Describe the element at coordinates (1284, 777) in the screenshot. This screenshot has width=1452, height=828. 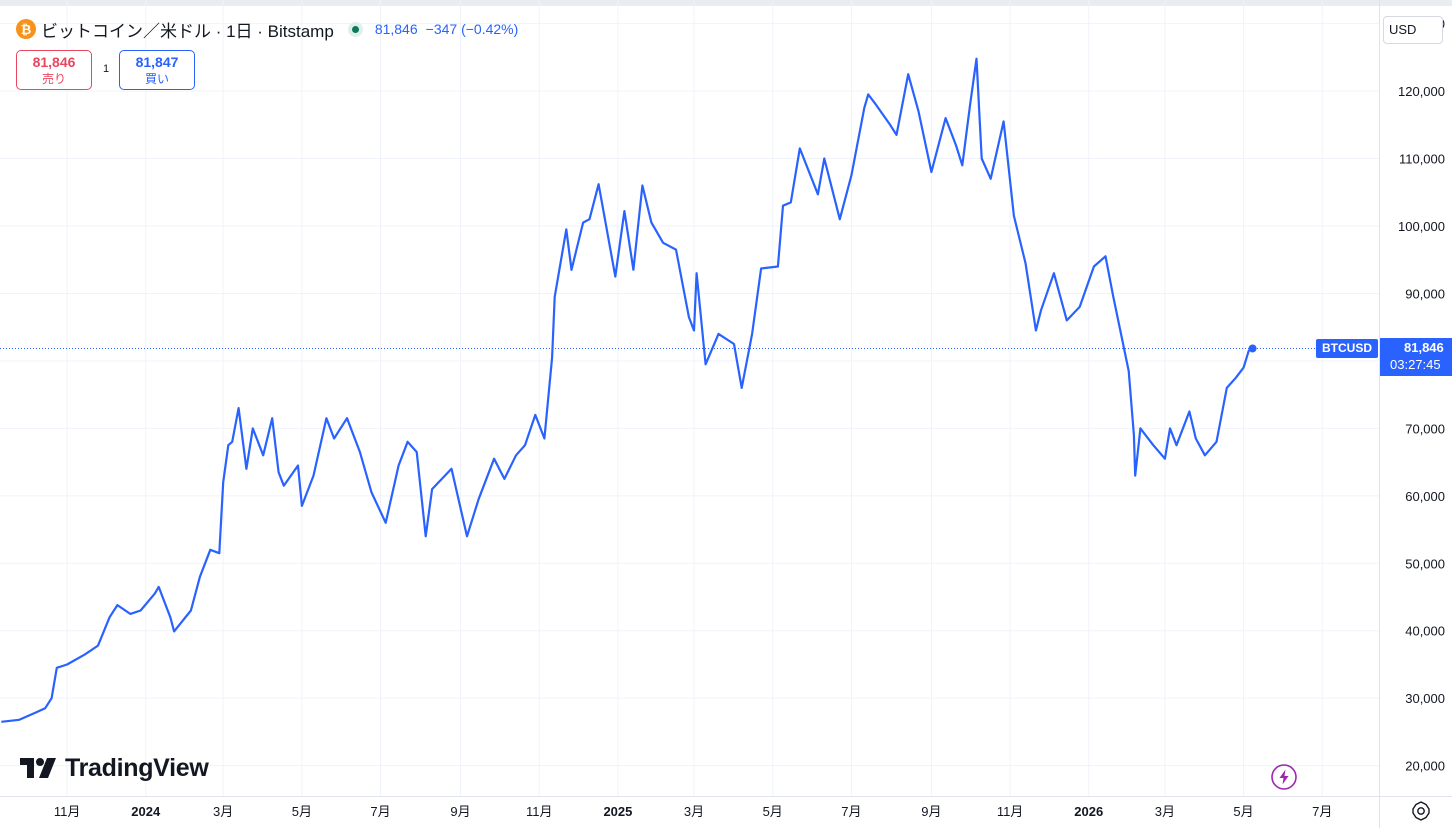
I see `lightning-bolt-icon` at that location.